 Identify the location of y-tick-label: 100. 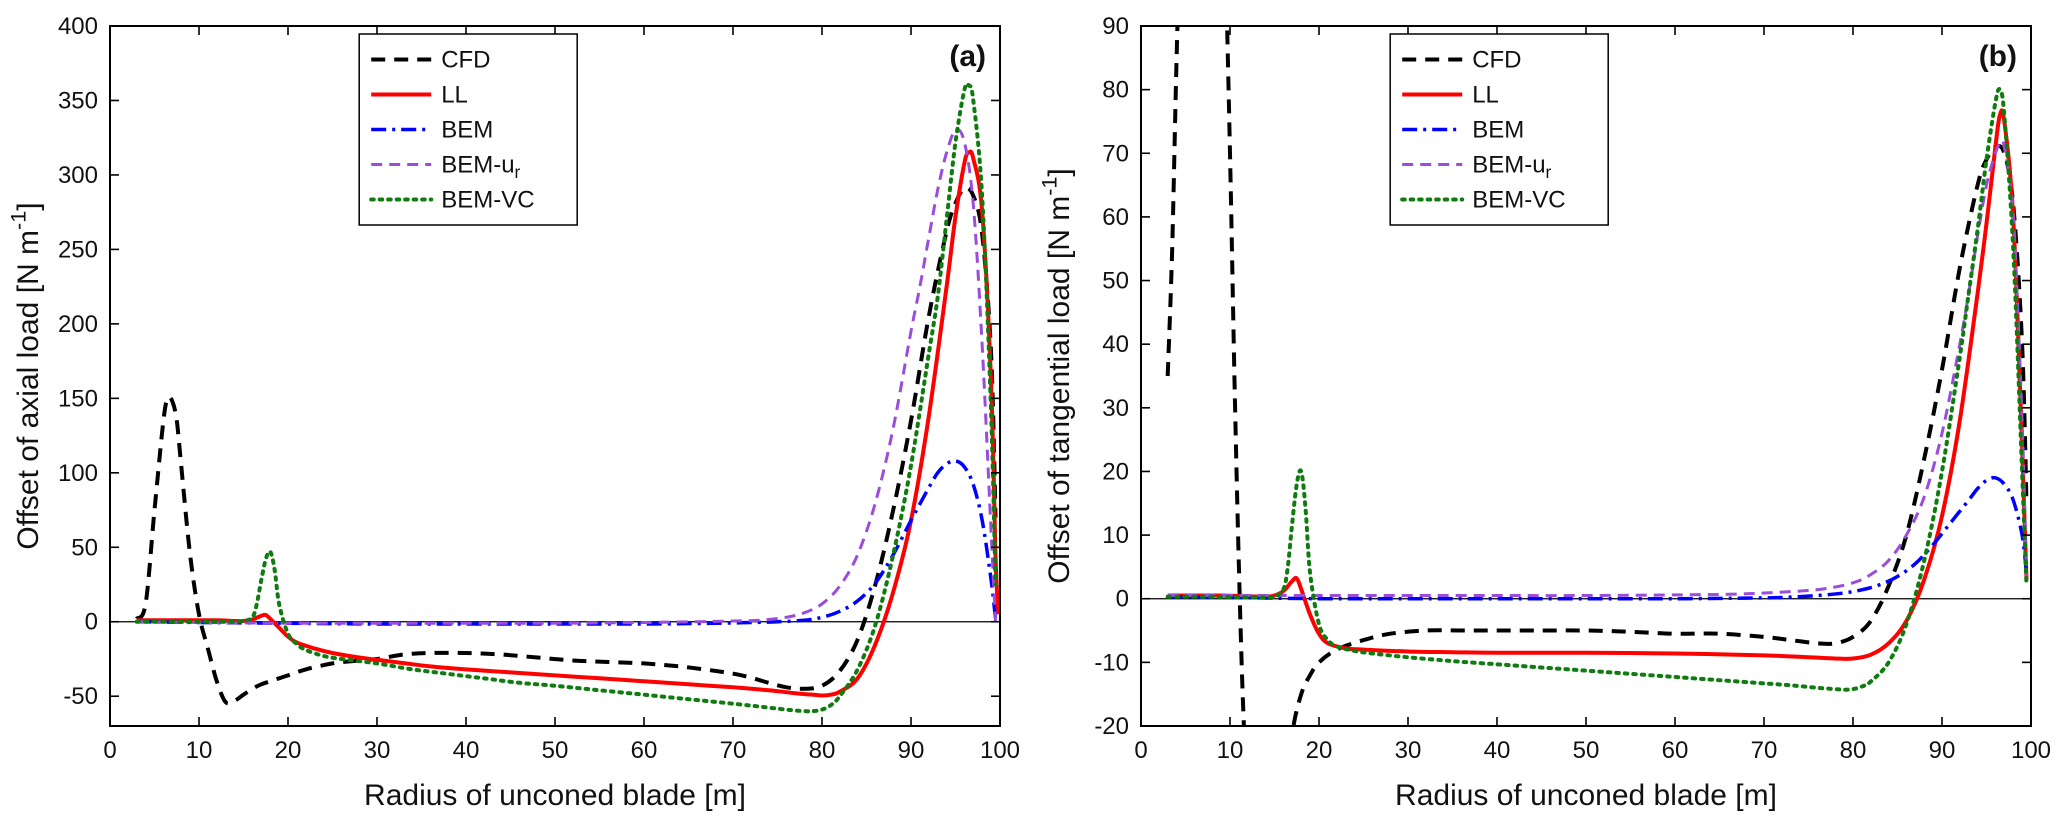
(78, 473).